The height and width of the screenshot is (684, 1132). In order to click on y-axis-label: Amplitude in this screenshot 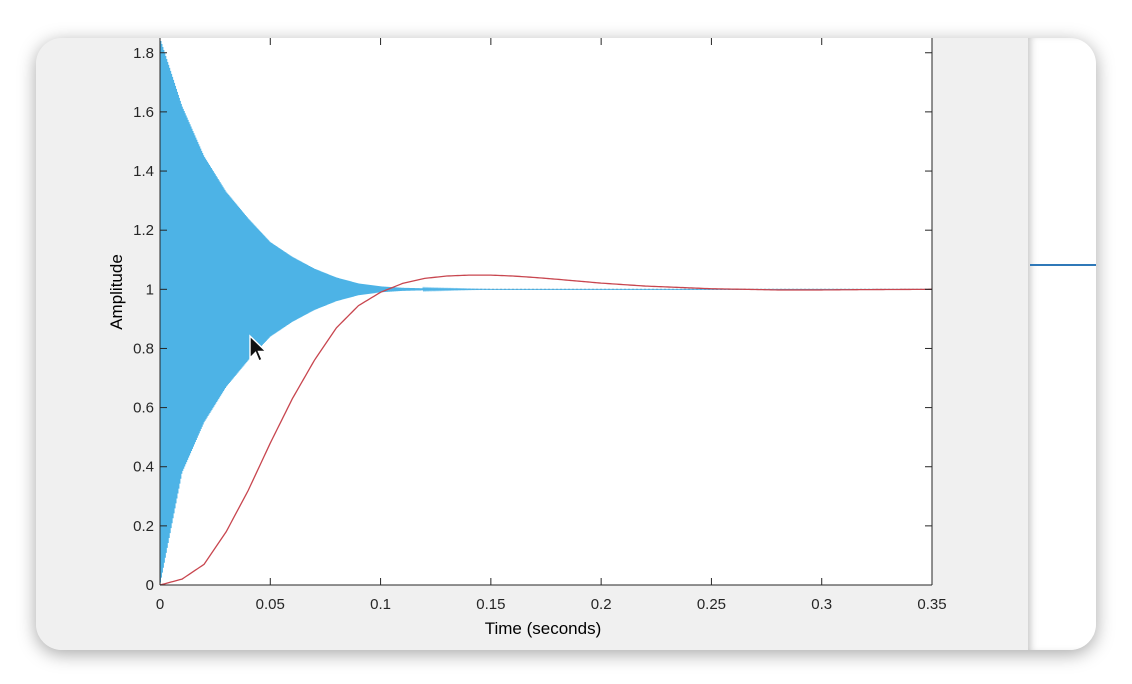, I will do `click(116, 292)`.